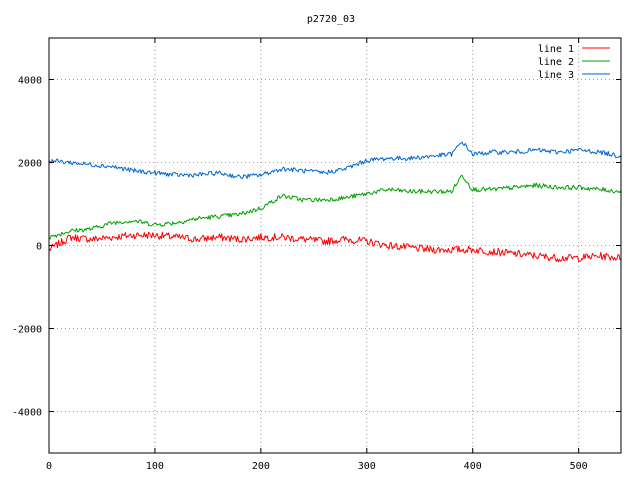  Describe the element at coordinates (579, 466) in the screenshot. I see `x-tick-label: 500` at that location.